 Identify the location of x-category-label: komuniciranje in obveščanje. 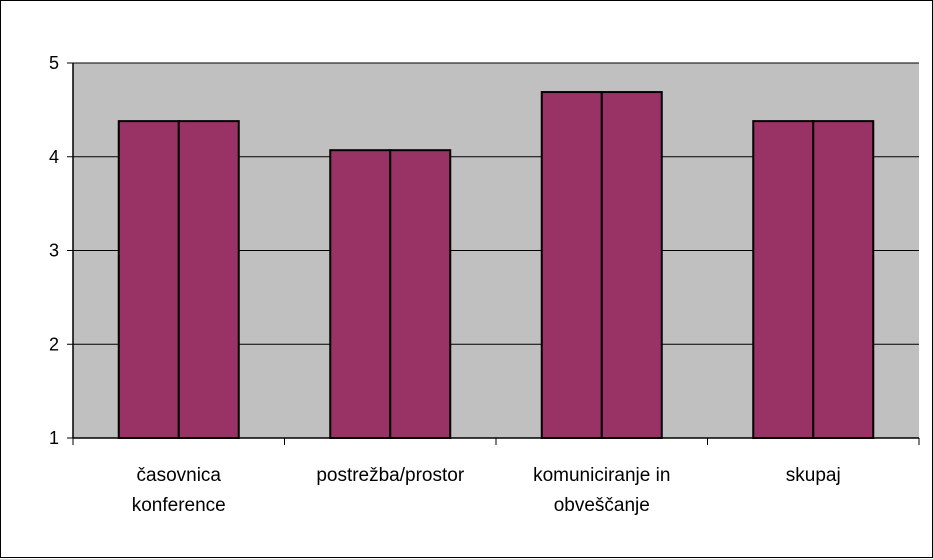
(601, 490).